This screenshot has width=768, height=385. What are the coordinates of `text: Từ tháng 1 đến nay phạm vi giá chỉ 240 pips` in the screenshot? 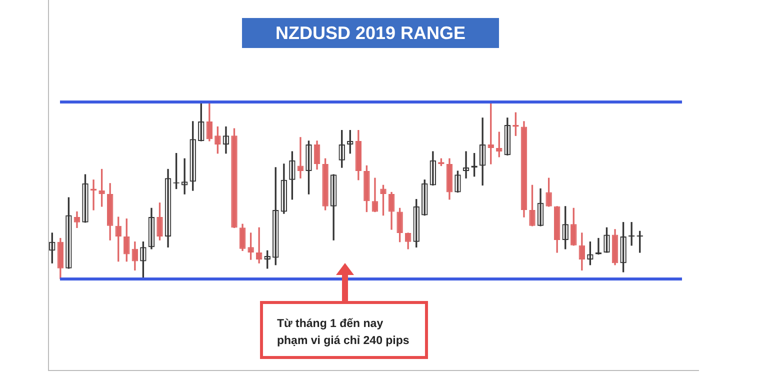 It's located at (344, 330).